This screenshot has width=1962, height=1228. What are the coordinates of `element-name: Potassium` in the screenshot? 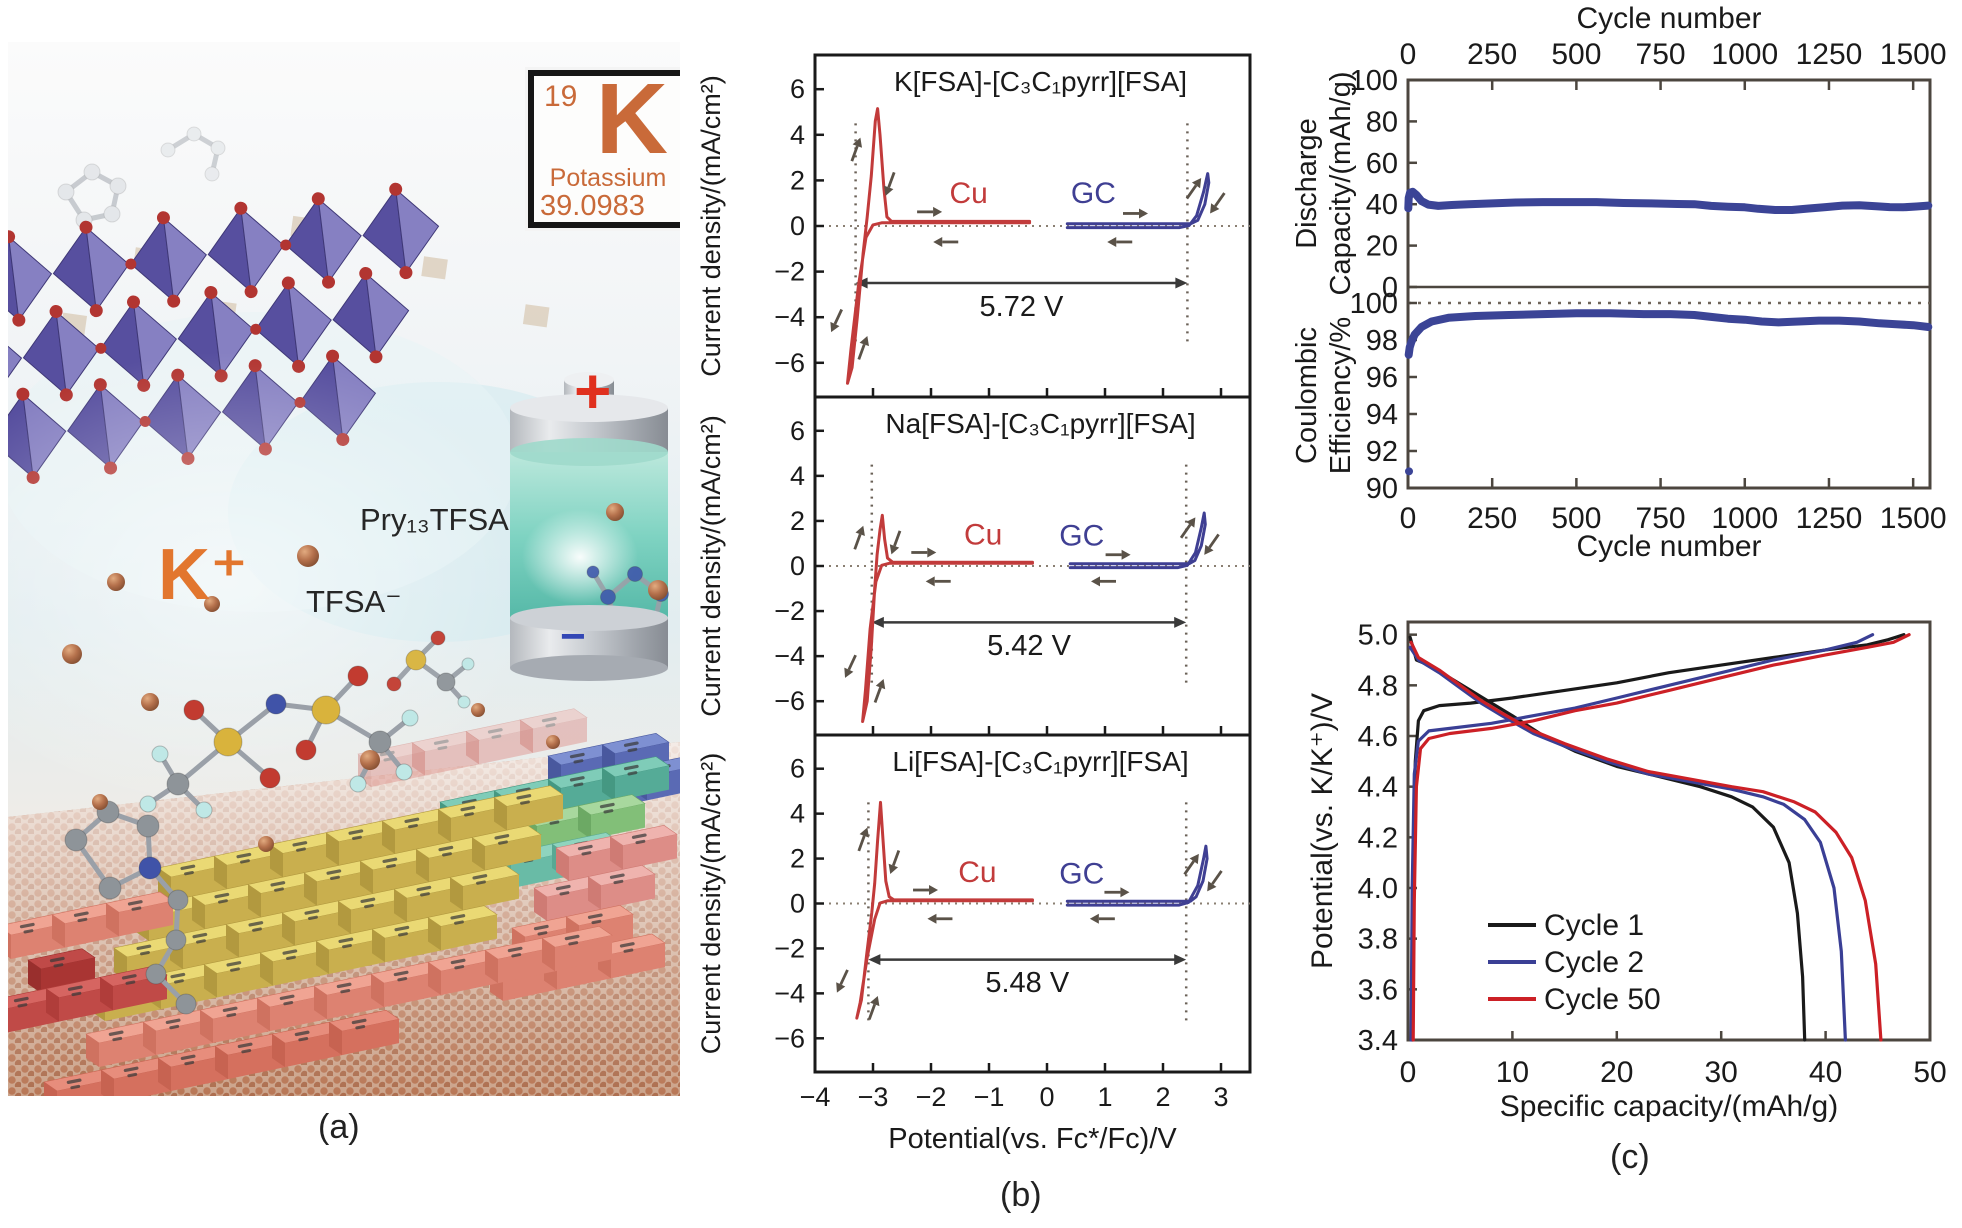 It's located at (608, 178).